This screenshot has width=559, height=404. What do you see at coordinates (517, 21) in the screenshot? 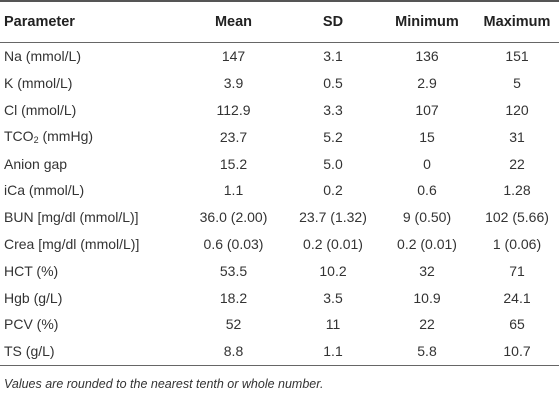
I see `header-maximum: Maximum` at bounding box center [517, 21].